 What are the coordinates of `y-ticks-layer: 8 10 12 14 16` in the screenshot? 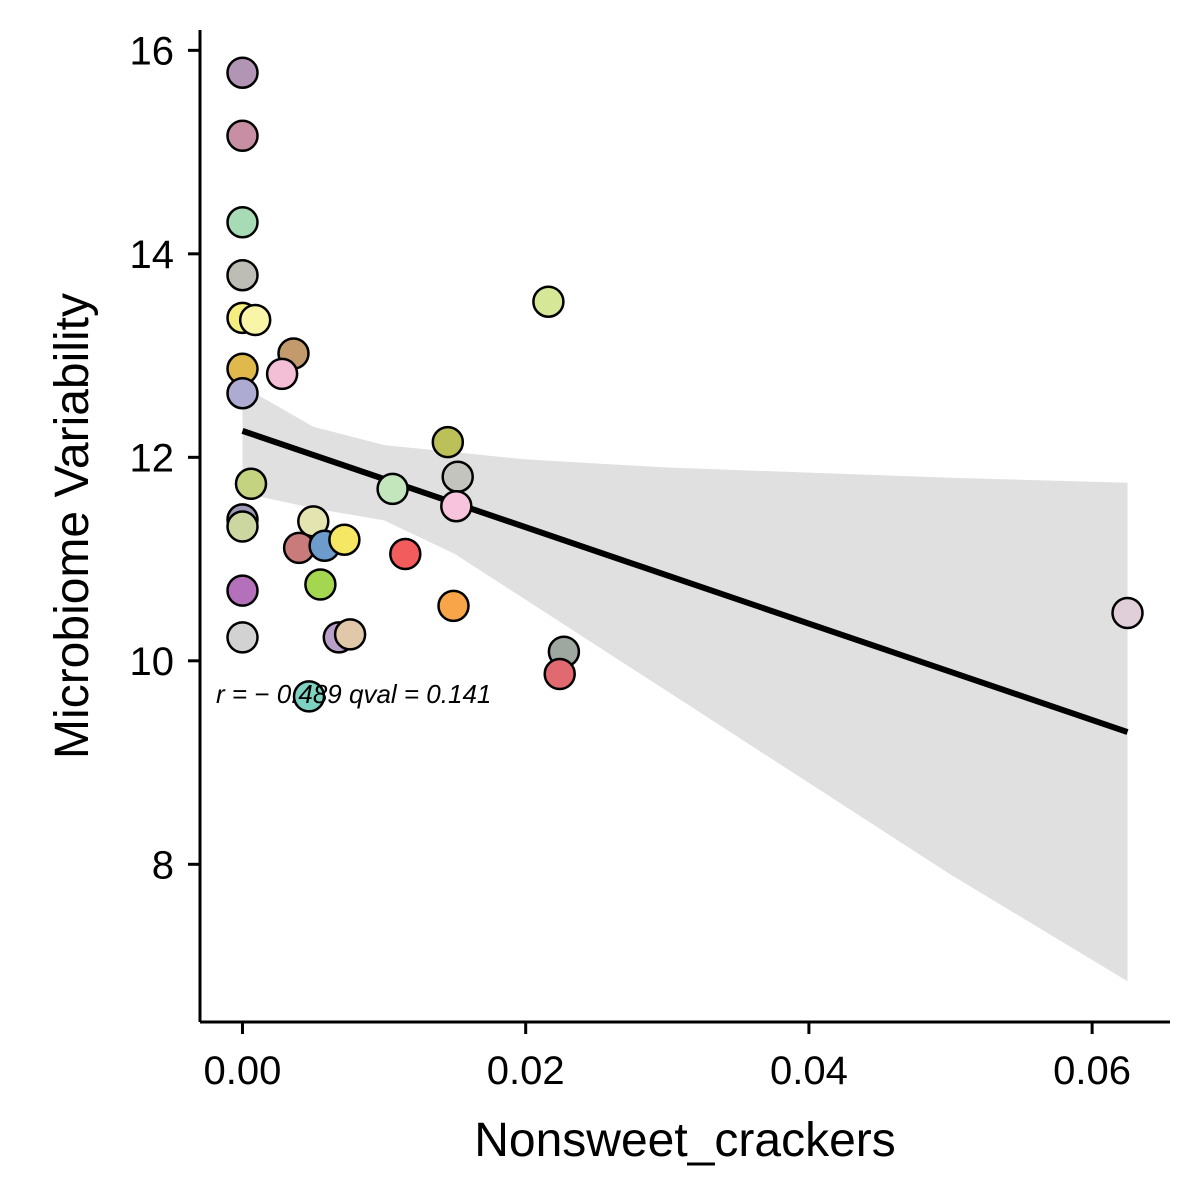 It's located at (165, 458).